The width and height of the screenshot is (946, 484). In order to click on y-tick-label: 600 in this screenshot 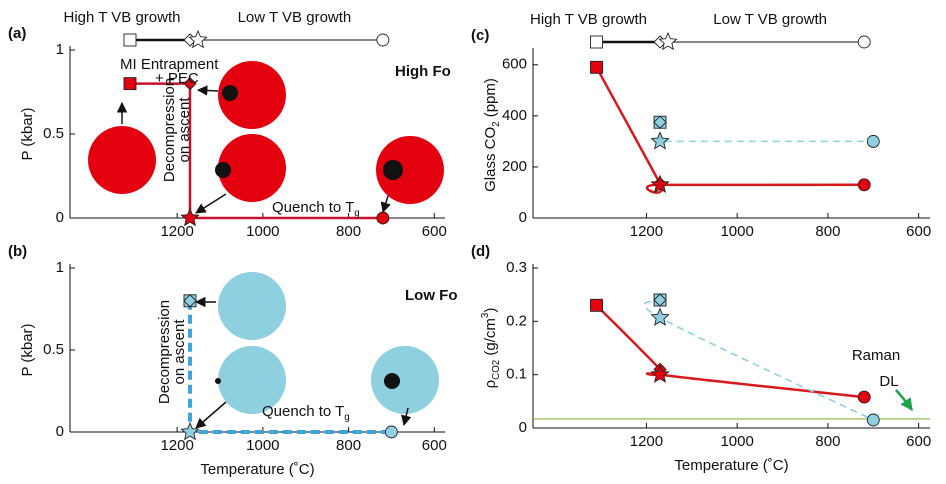, I will do `click(514, 64)`.